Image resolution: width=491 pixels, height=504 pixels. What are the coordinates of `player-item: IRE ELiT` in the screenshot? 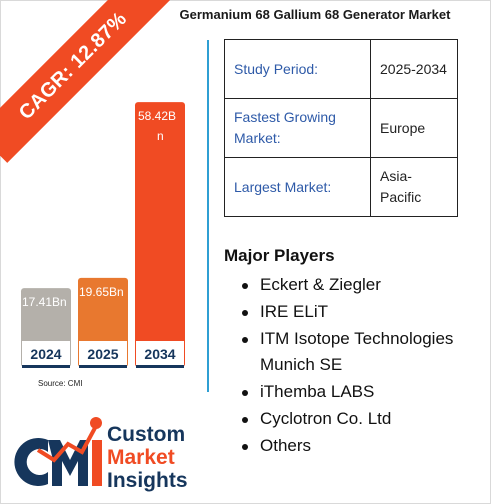 It's located at (357, 312).